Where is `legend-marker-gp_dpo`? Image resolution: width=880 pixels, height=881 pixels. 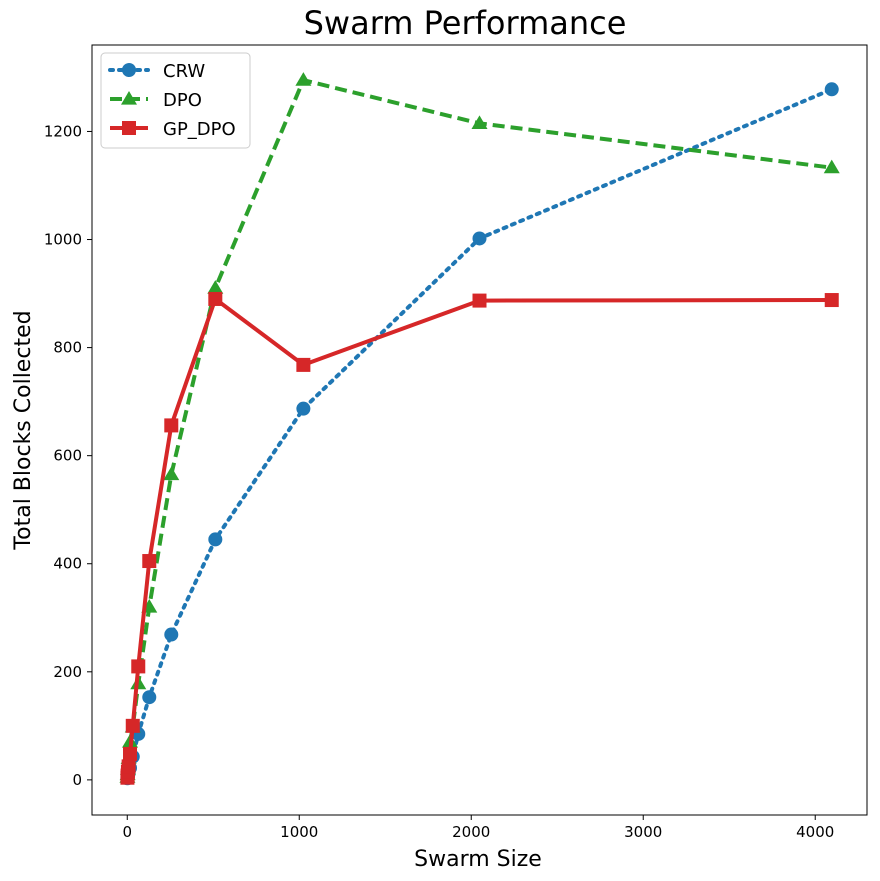 legend-marker-gp_dpo is located at coordinates (129, 128).